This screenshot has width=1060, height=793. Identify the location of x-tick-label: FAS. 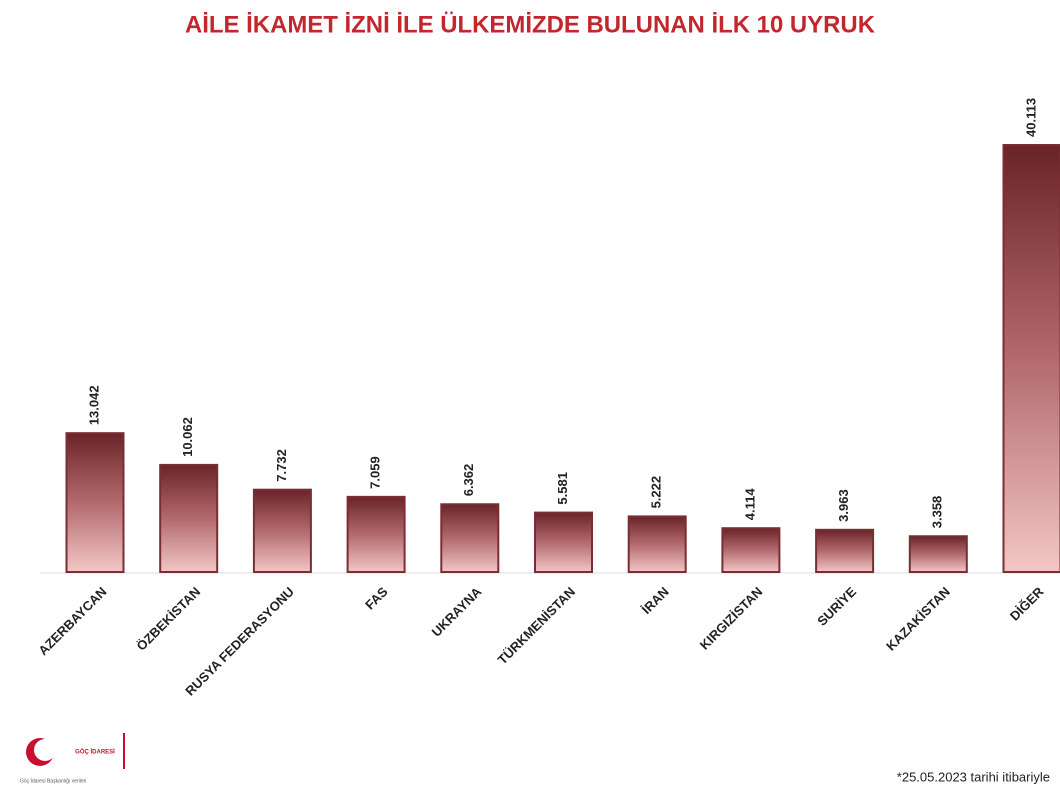
(376, 598).